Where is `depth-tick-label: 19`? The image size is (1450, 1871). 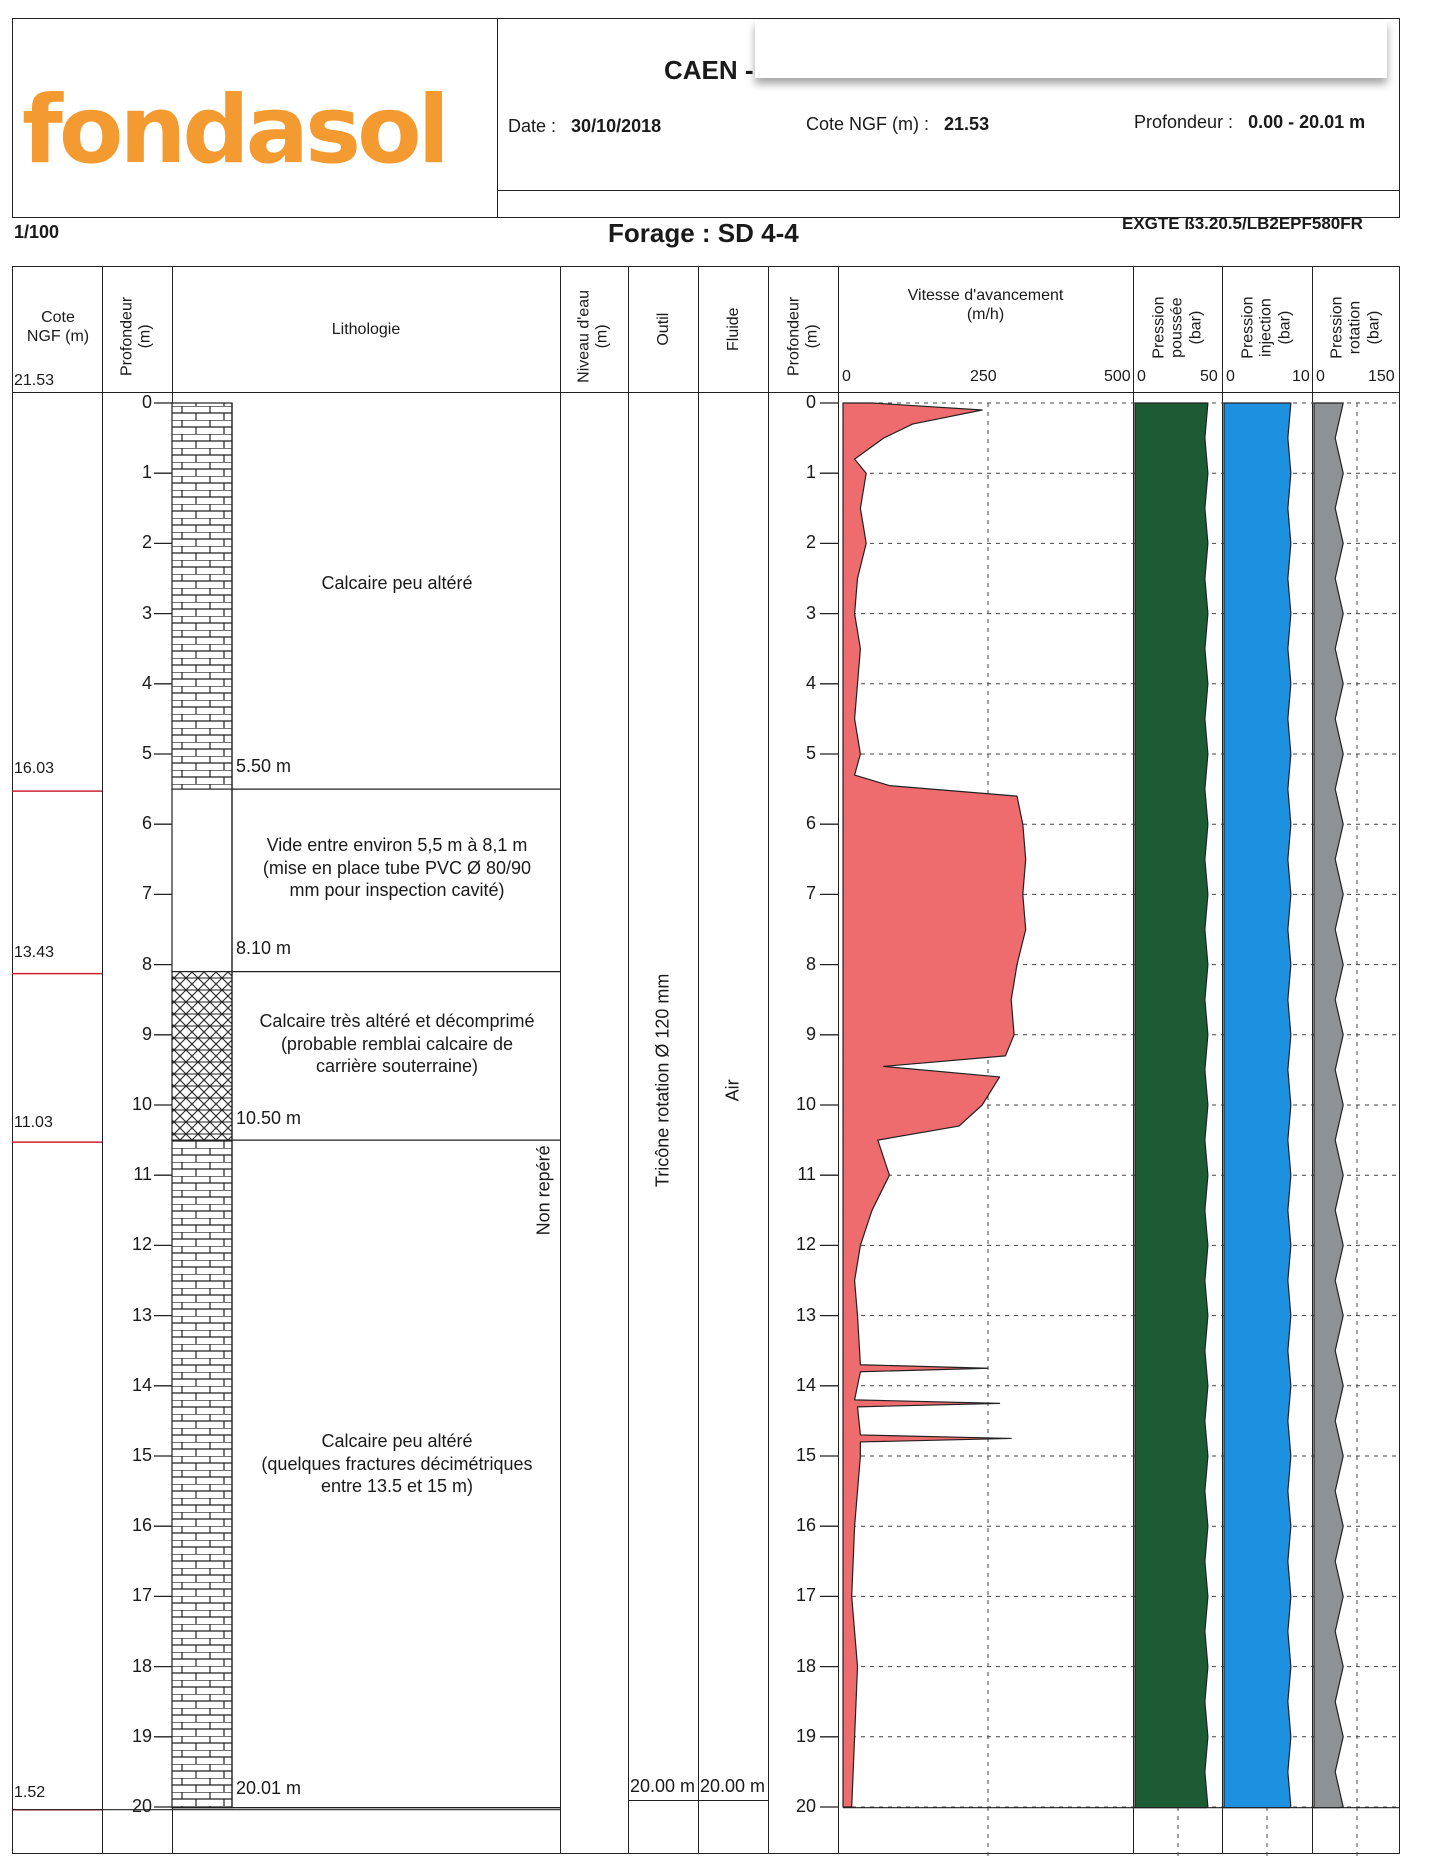 depth-tick-label: 19 is located at coordinates (141, 1735).